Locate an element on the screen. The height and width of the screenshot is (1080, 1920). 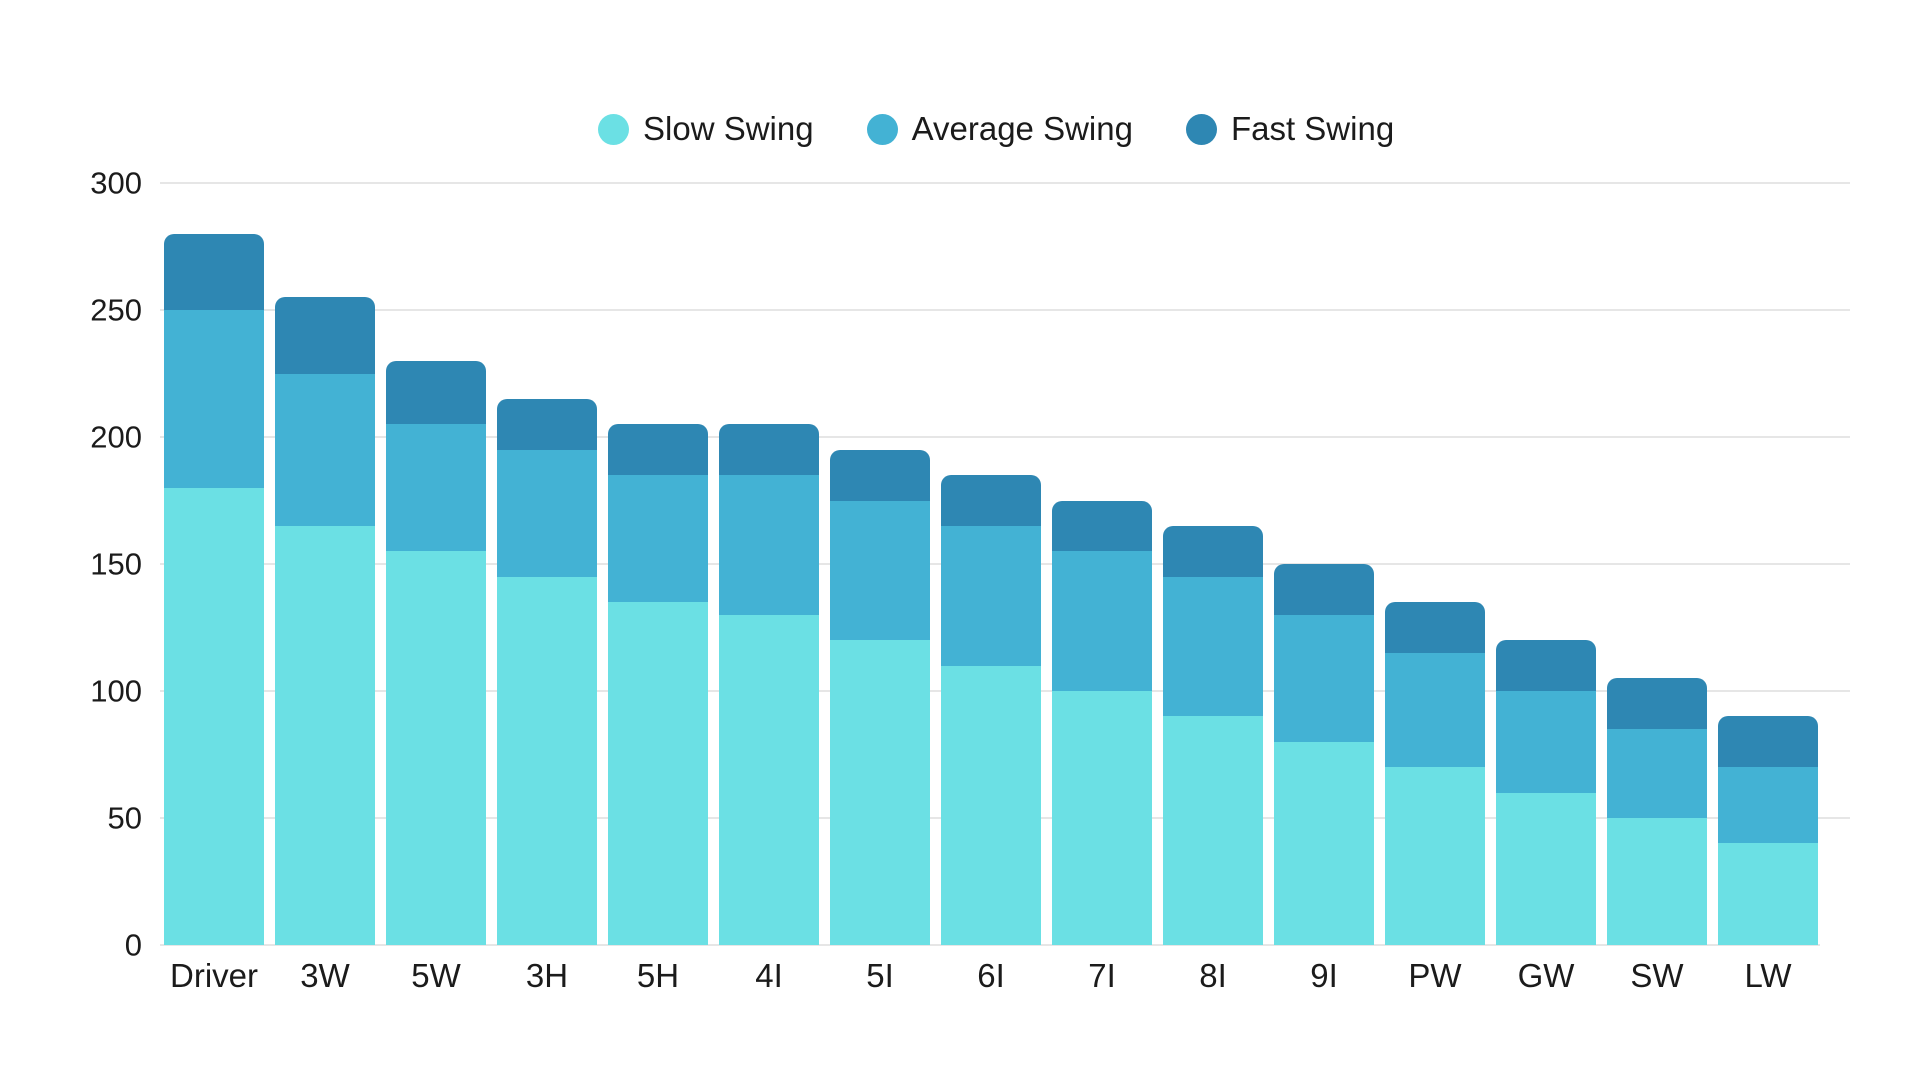
bar-6i: 6I is located at coordinates (991, 587).